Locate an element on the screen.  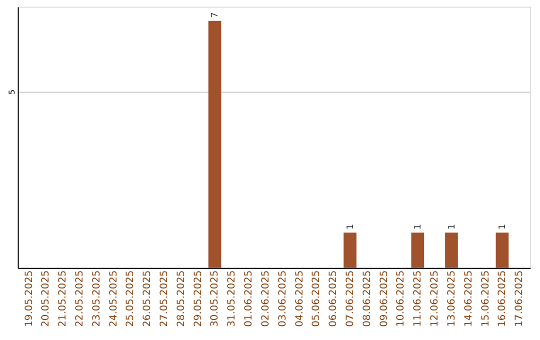
x-tick-label: 28.05.2025 is located at coordinates (181, 298).